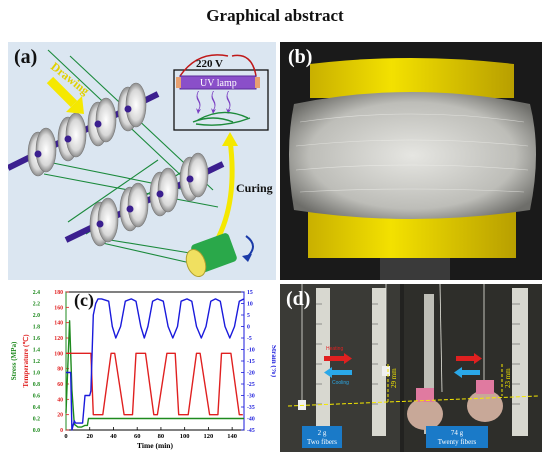 Image resolution: width=550 pixels, height=456 pixels. What do you see at coordinates (457, 433) in the screenshot?
I see `right-caption-line-1: 74 g` at bounding box center [457, 433].